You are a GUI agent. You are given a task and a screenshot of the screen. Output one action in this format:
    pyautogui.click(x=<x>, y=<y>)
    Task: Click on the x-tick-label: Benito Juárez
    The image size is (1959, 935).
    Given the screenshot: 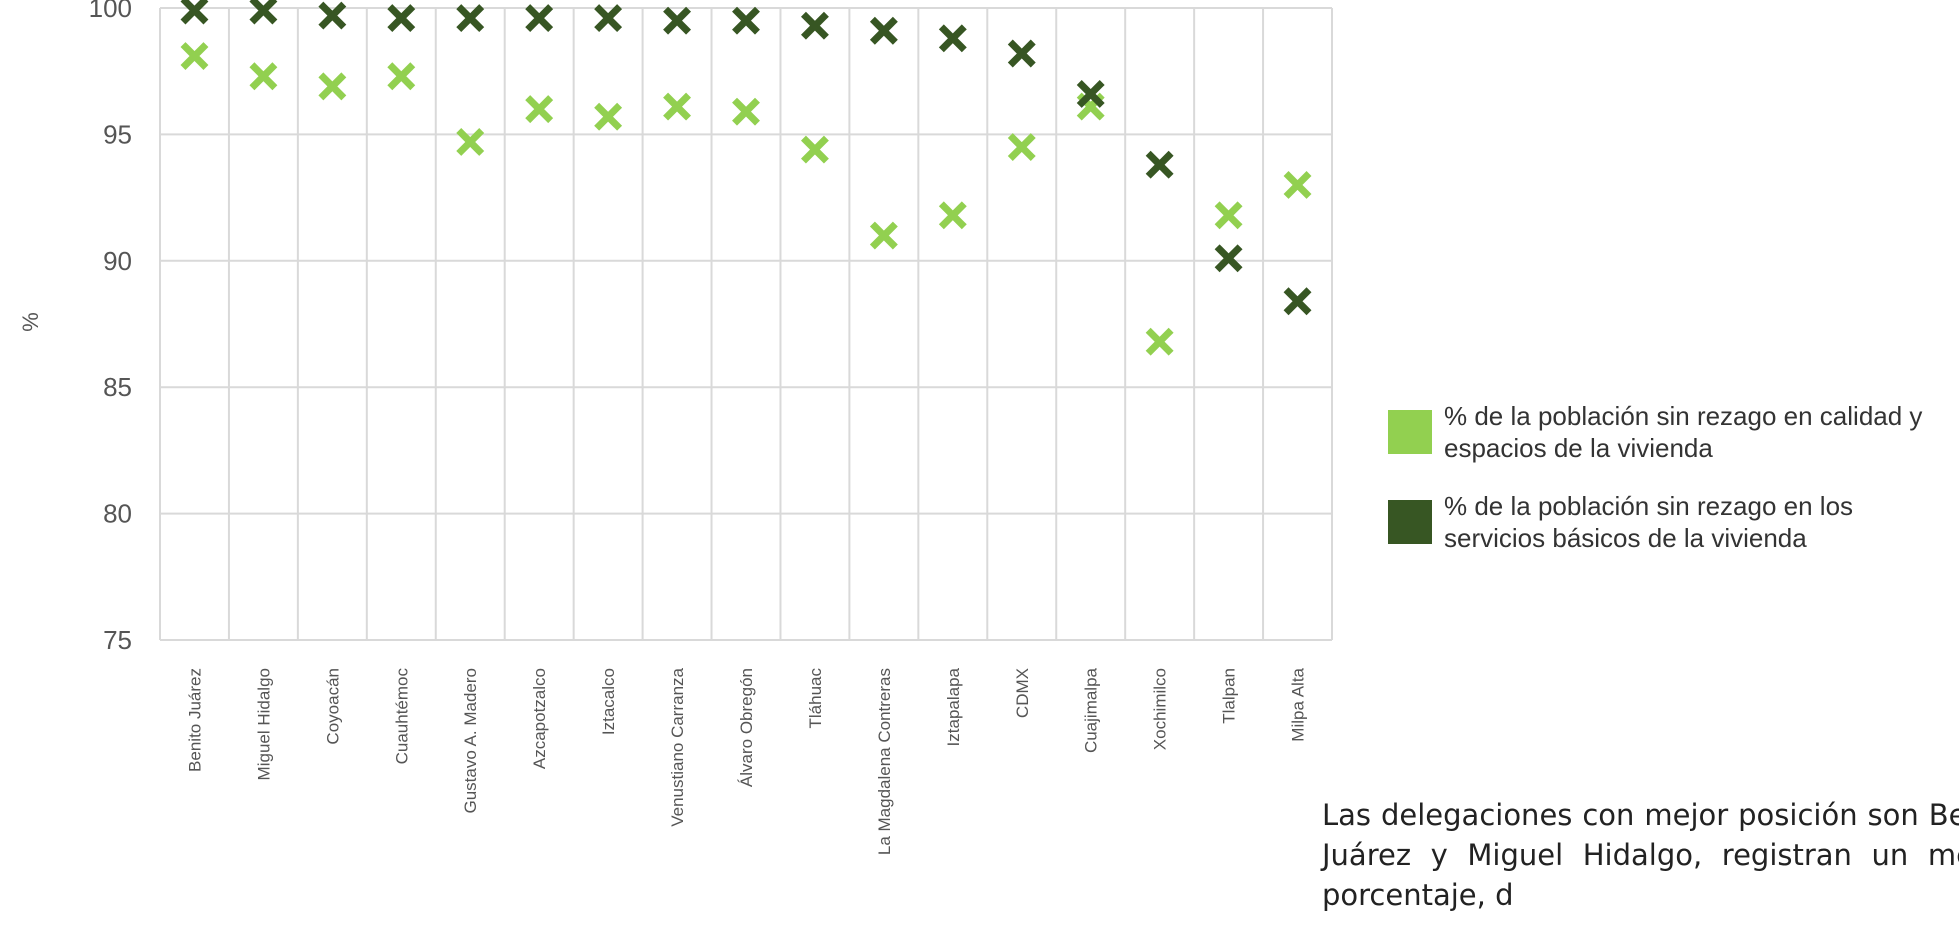 What is the action you would take?
    pyautogui.click(x=194, y=720)
    